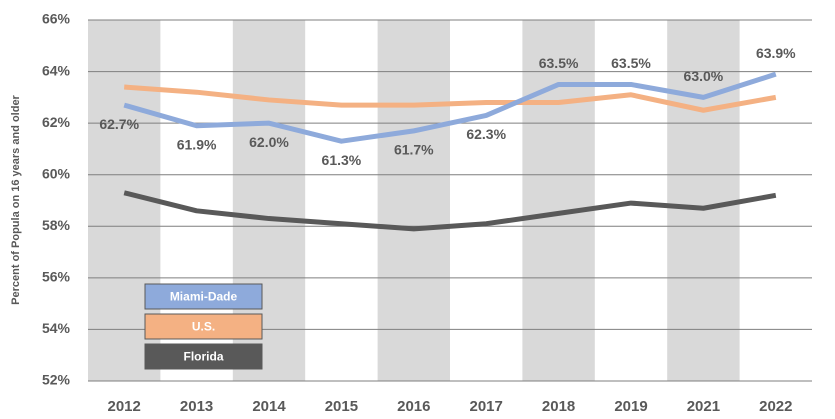 The width and height of the screenshot is (835, 419). I want to click on x-tick-label: 2016, so click(413, 406).